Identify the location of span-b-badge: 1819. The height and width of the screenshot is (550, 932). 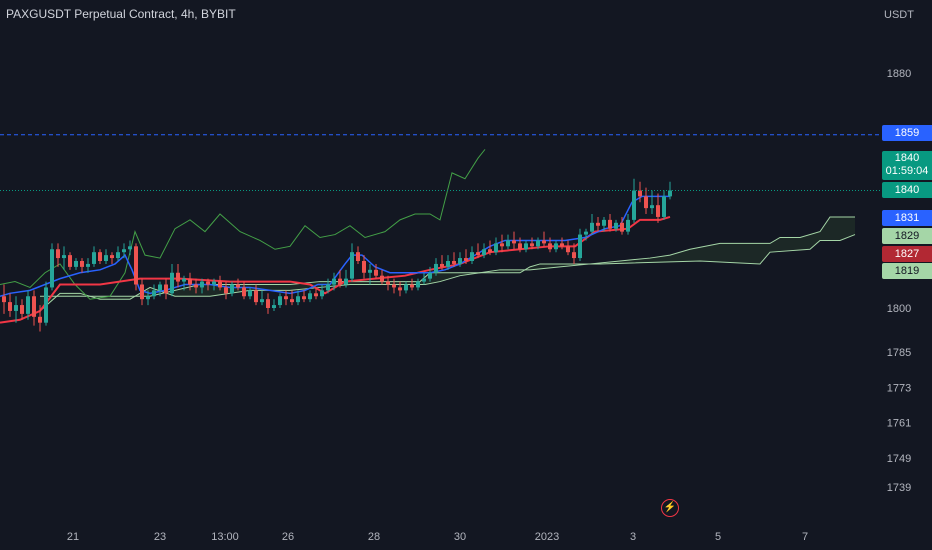
(907, 271).